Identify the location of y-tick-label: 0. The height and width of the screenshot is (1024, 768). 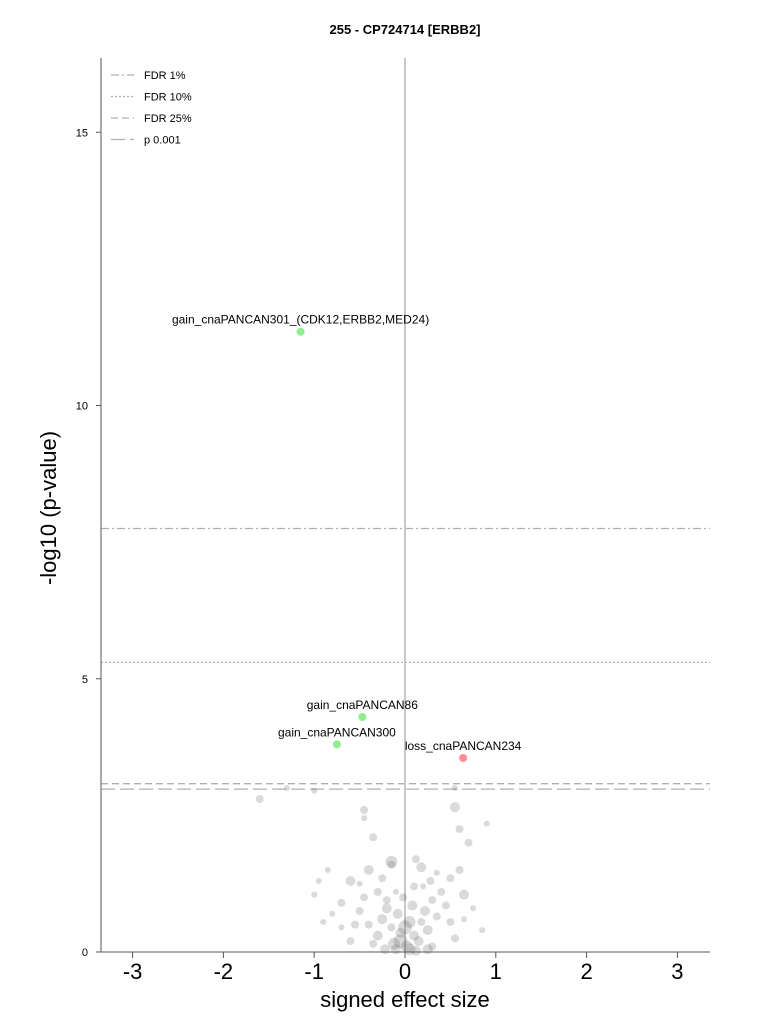
(85, 953).